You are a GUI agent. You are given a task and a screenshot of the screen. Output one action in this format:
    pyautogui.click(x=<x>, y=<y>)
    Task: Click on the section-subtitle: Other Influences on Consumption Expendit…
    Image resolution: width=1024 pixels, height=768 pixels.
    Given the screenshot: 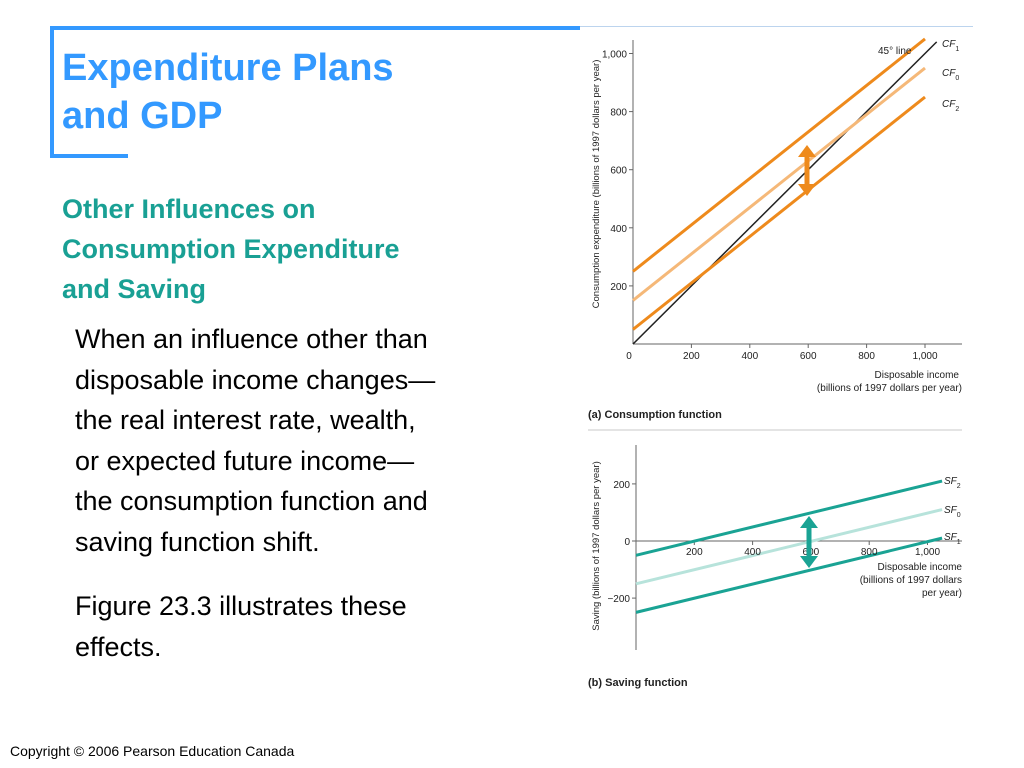 What is the action you would take?
    pyautogui.click(x=297, y=249)
    